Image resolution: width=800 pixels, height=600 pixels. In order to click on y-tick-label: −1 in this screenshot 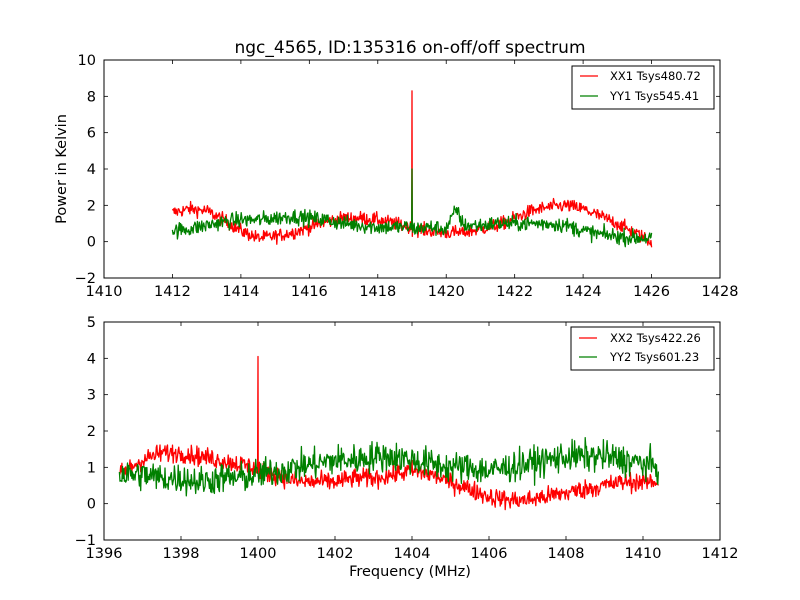, I will do `click(85, 541)`.